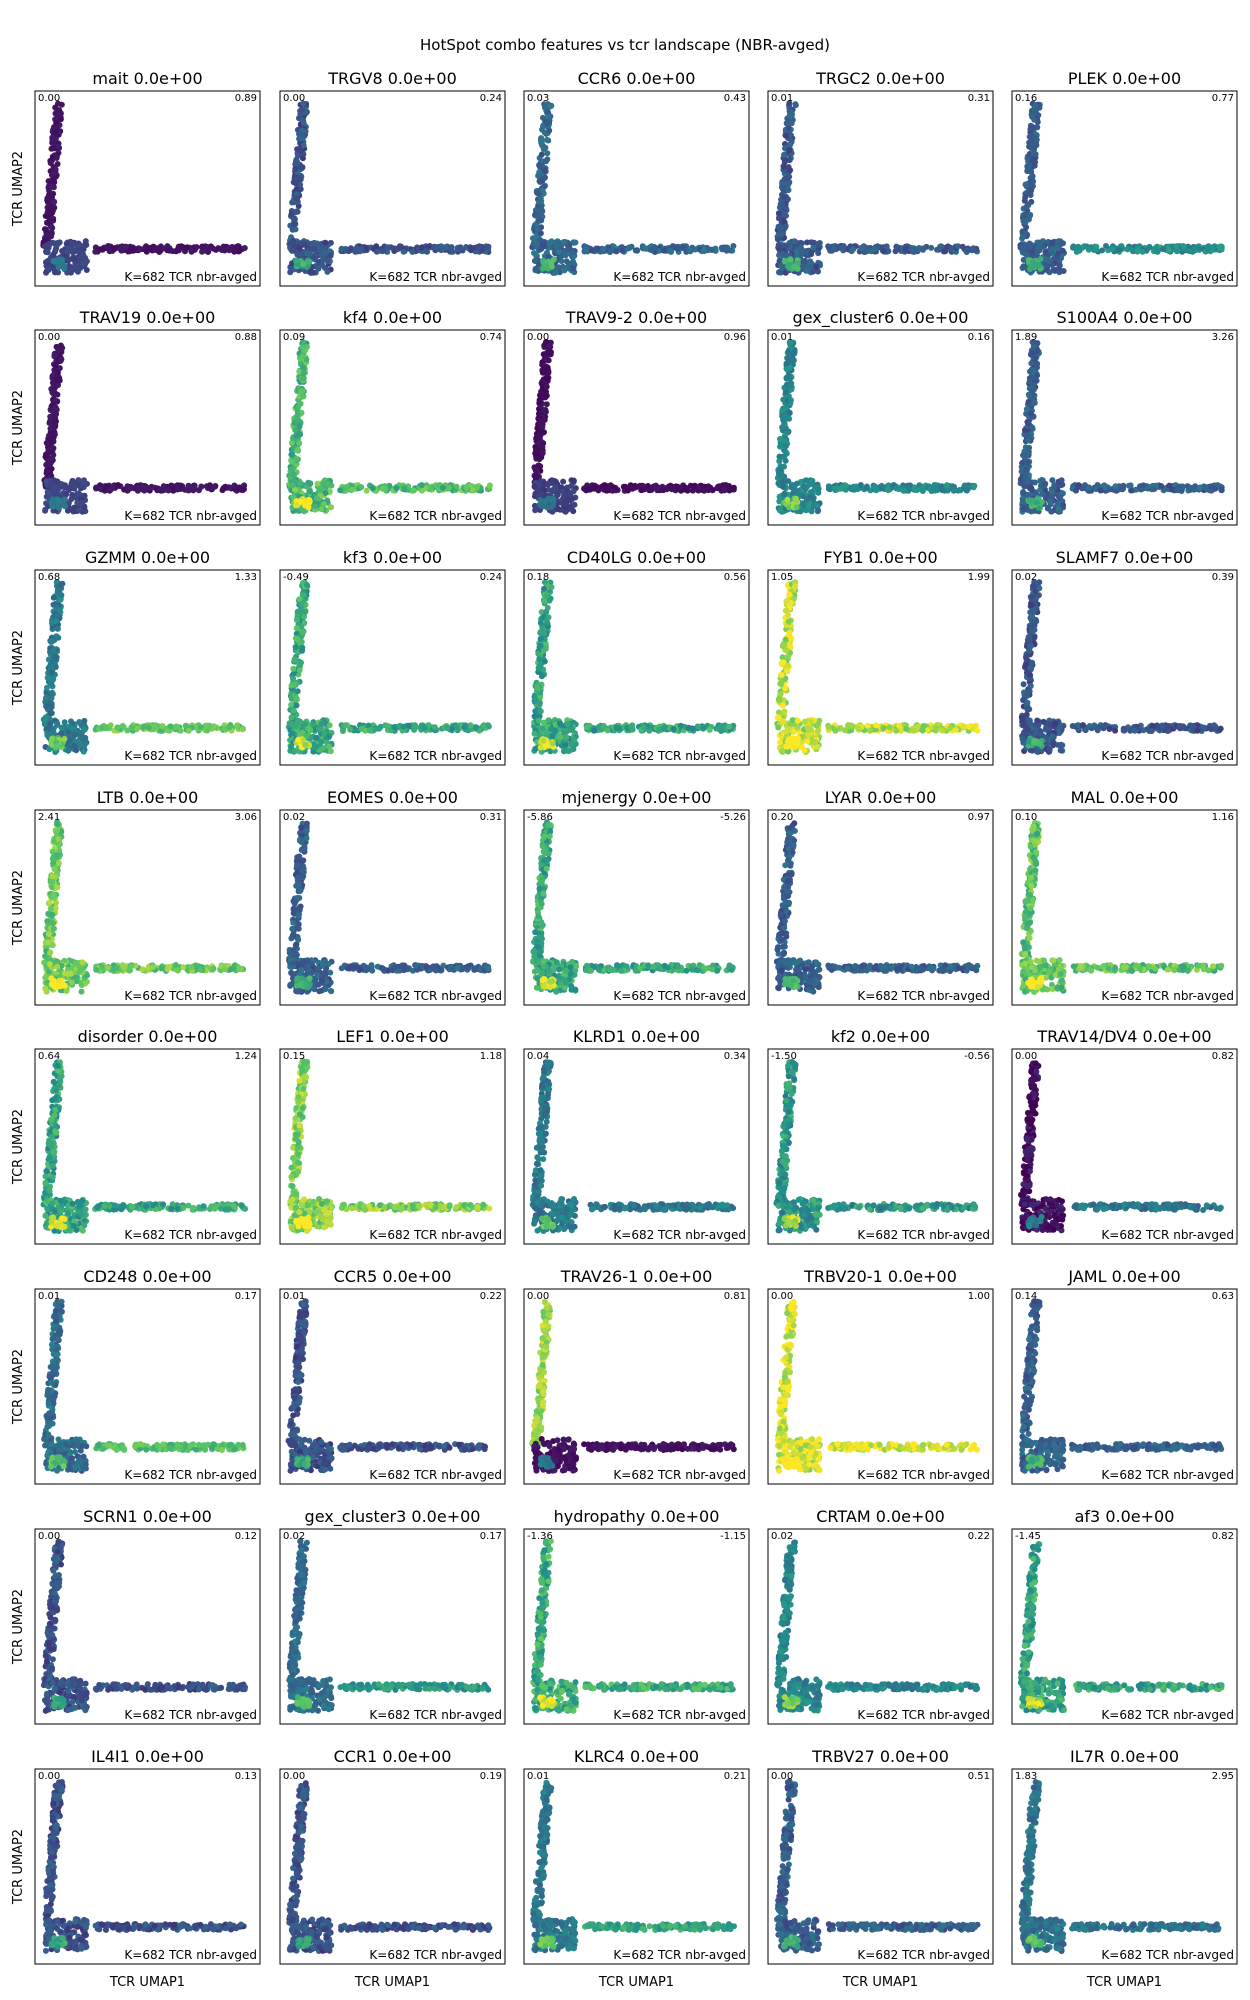 This screenshot has width=1250, height=2000. I want to click on panel-title: TRAV19 0.0e+00, so click(147, 317).